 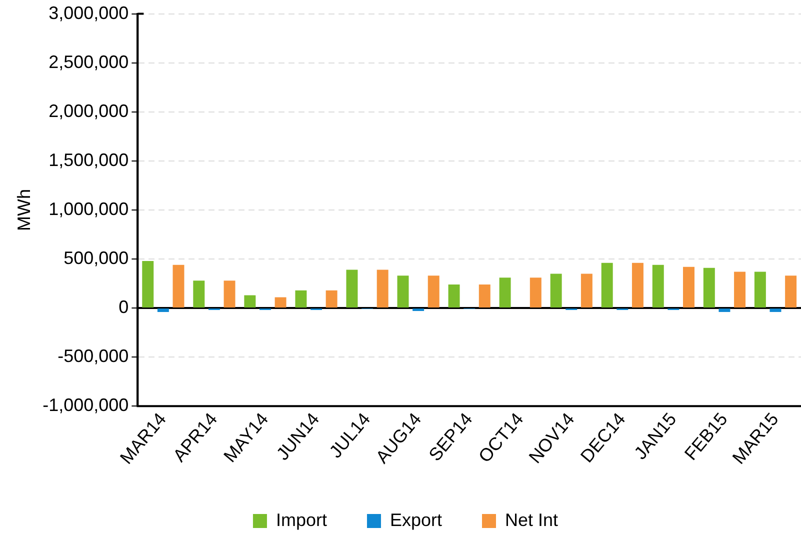 What do you see at coordinates (88, 12) in the screenshot?
I see `y-tick-label: 3,000,000` at bounding box center [88, 12].